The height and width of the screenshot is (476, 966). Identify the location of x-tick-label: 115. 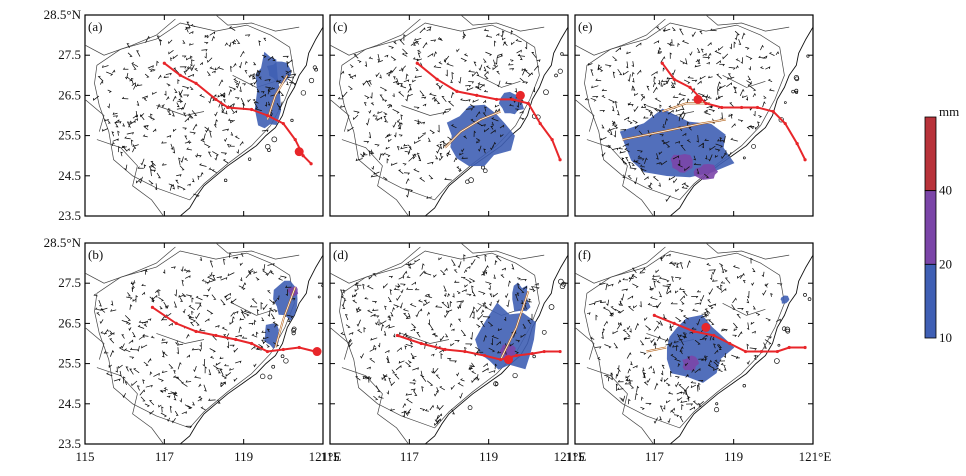
(329, 456).